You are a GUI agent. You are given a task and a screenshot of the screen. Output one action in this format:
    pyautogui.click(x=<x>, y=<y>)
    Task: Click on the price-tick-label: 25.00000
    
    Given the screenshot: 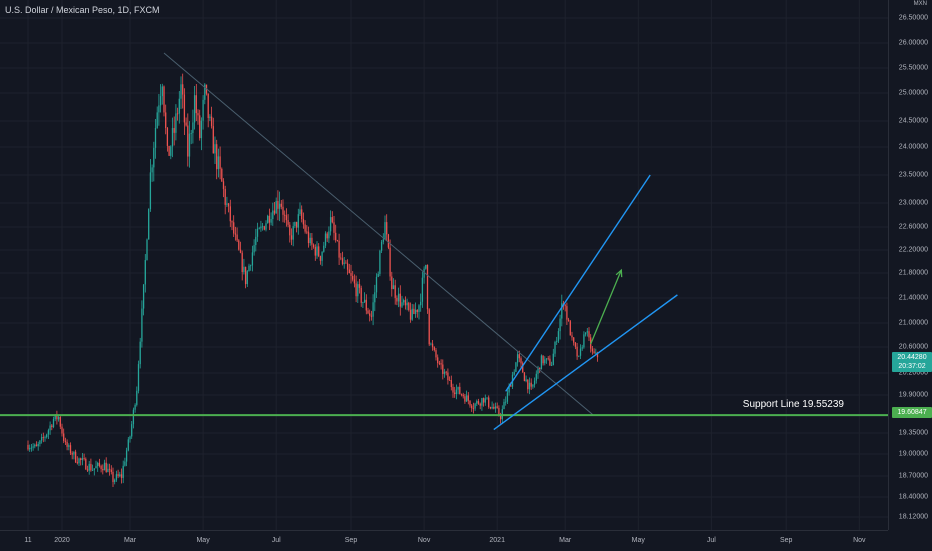 What is the action you would take?
    pyautogui.click(x=913, y=93)
    